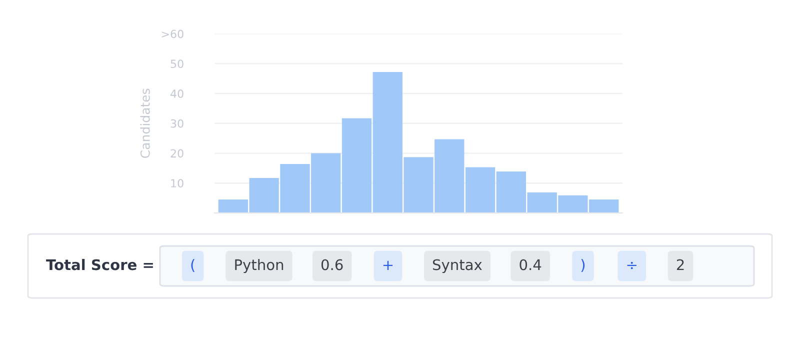 This screenshot has width=801, height=338. Describe the element at coordinates (531, 264) in the screenshot. I see `text: 0.4` at that location.